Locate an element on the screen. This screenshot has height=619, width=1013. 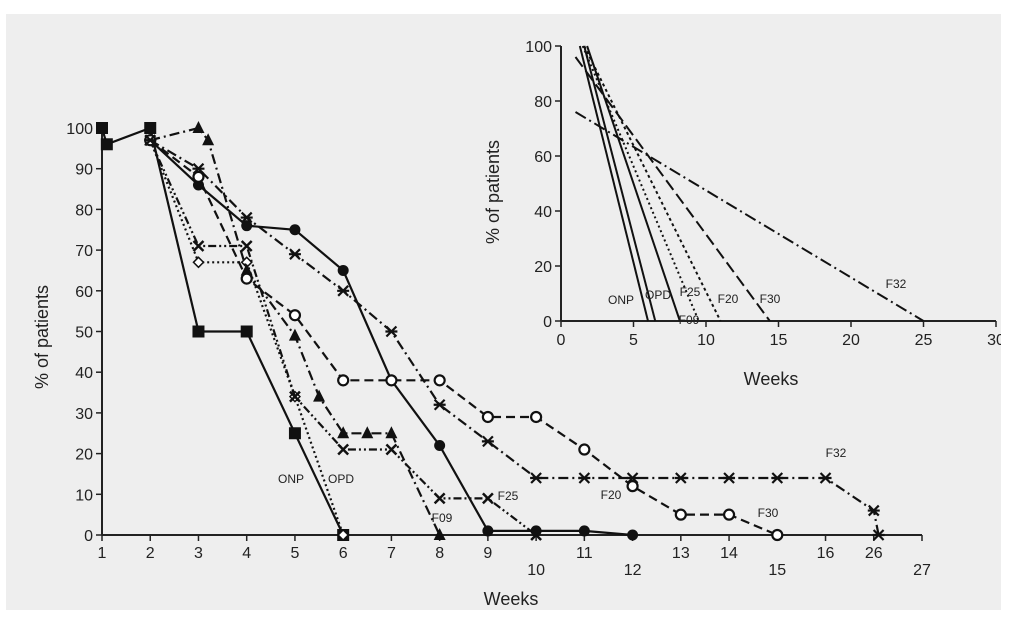
main-x-tick-label: 10 is located at coordinates (536, 570).